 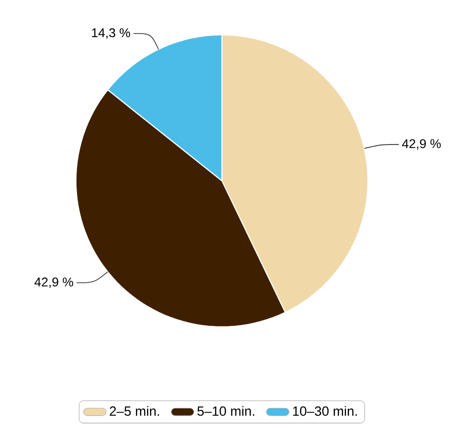 What do you see at coordinates (225, 411) in the screenshot?
I see `legend-label: 5–10 min.` at bounding box center [225, 411].